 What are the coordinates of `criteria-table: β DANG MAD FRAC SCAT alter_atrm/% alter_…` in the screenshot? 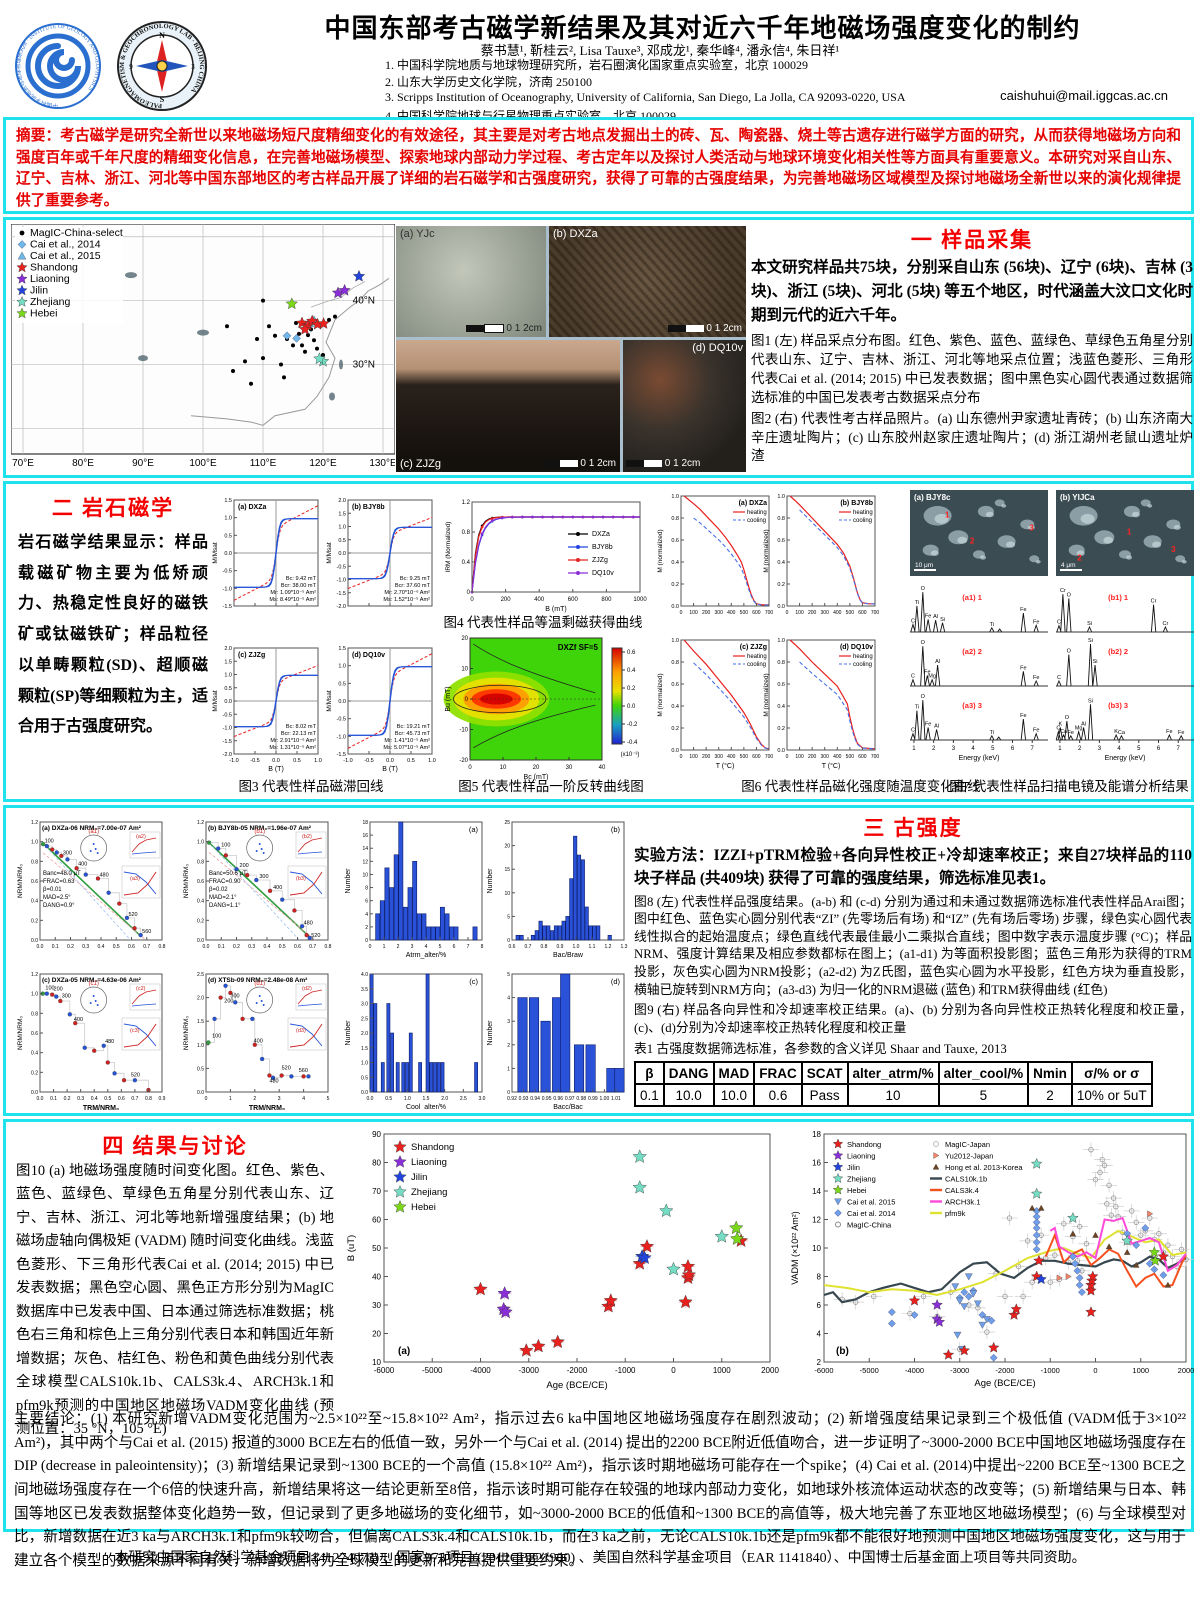 It's located at (893, 1084).